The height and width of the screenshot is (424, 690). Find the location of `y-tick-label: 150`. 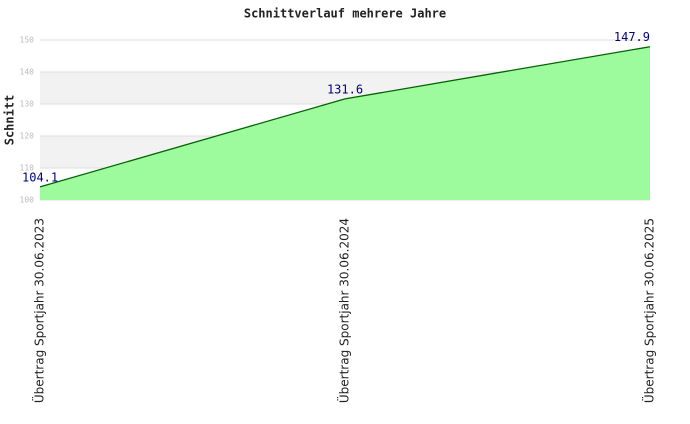

y-tick-label: 150 is located at coordinates (27, 40).